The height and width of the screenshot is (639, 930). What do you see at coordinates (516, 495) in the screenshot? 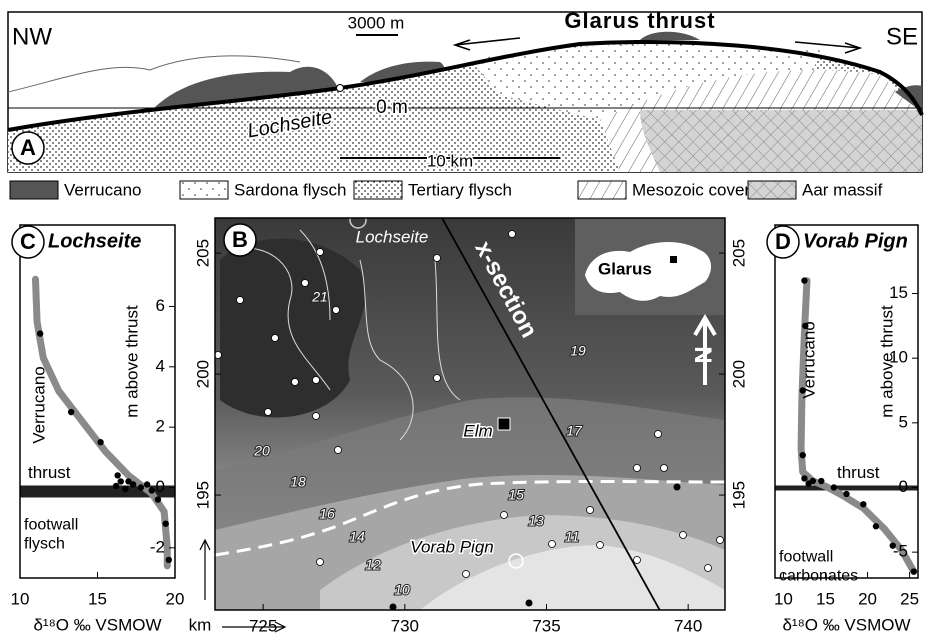
I see `contour-label: 15` at bounding box center [516, 495].